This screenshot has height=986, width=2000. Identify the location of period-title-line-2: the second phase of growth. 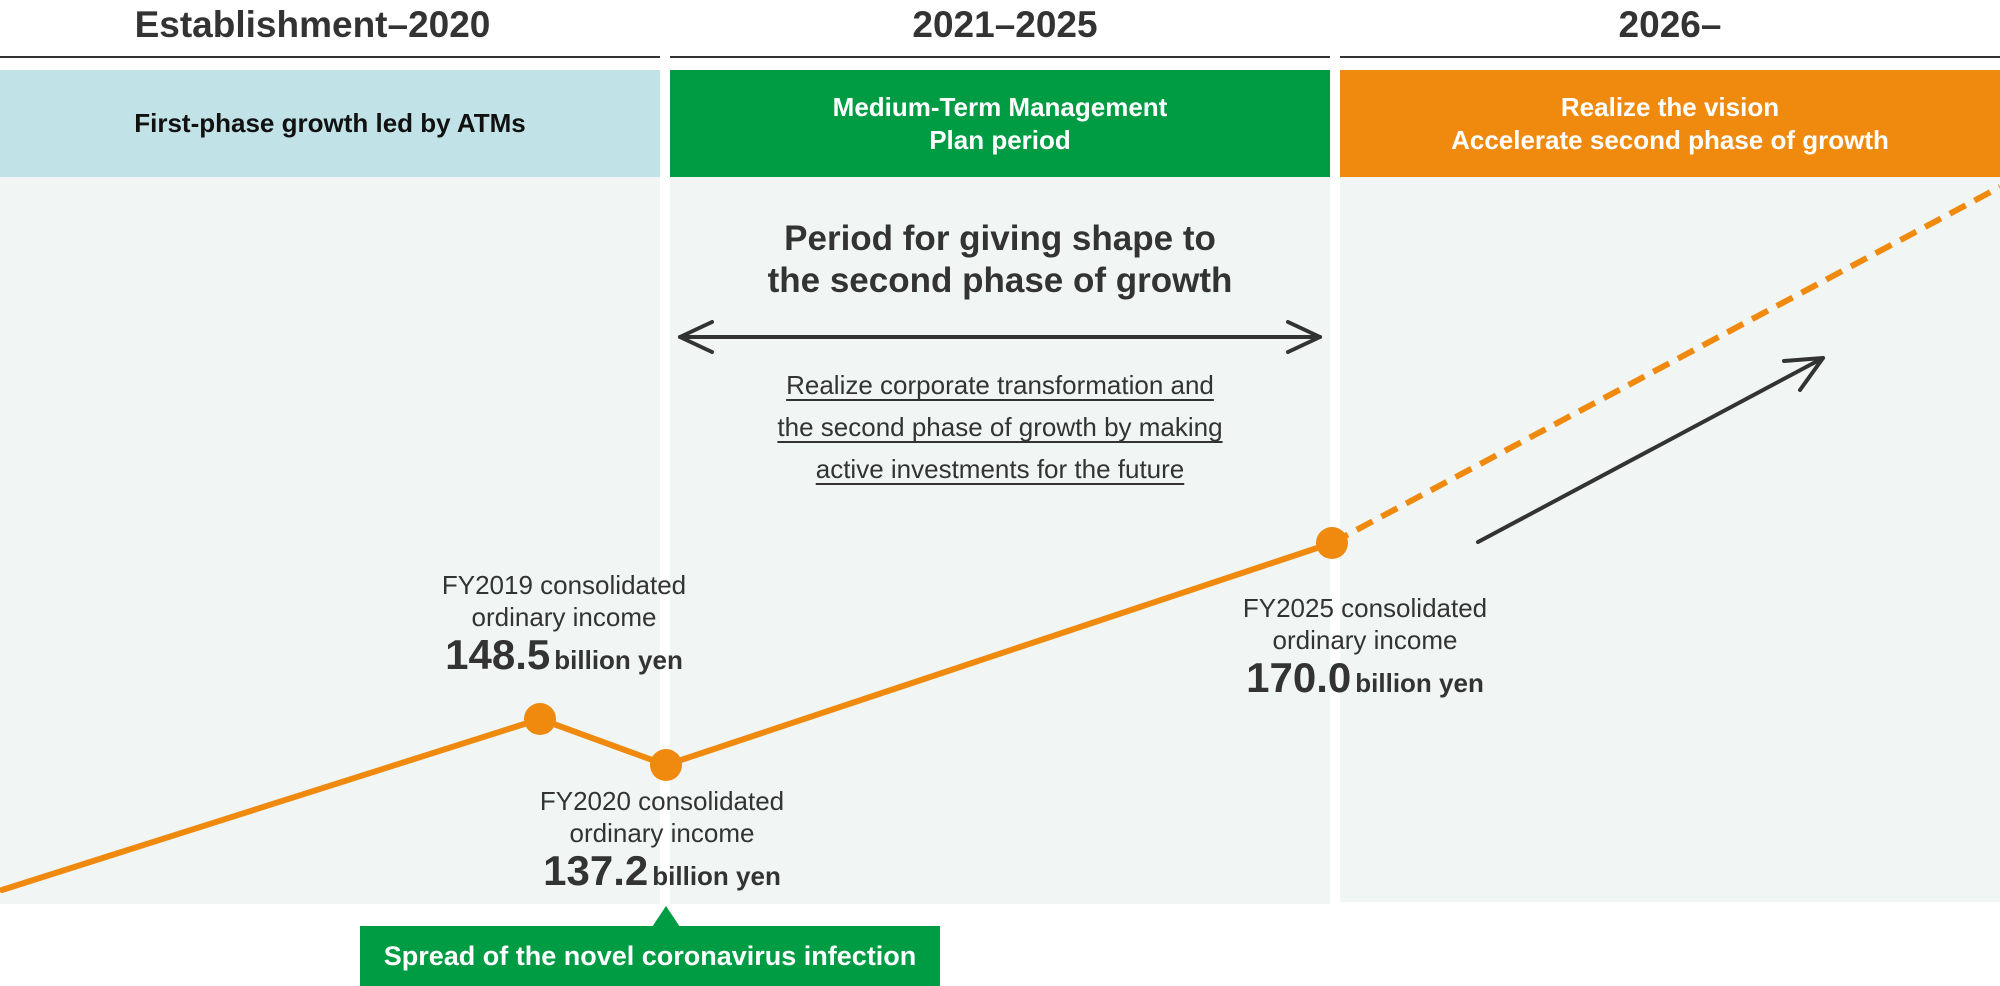
(1000, 280).